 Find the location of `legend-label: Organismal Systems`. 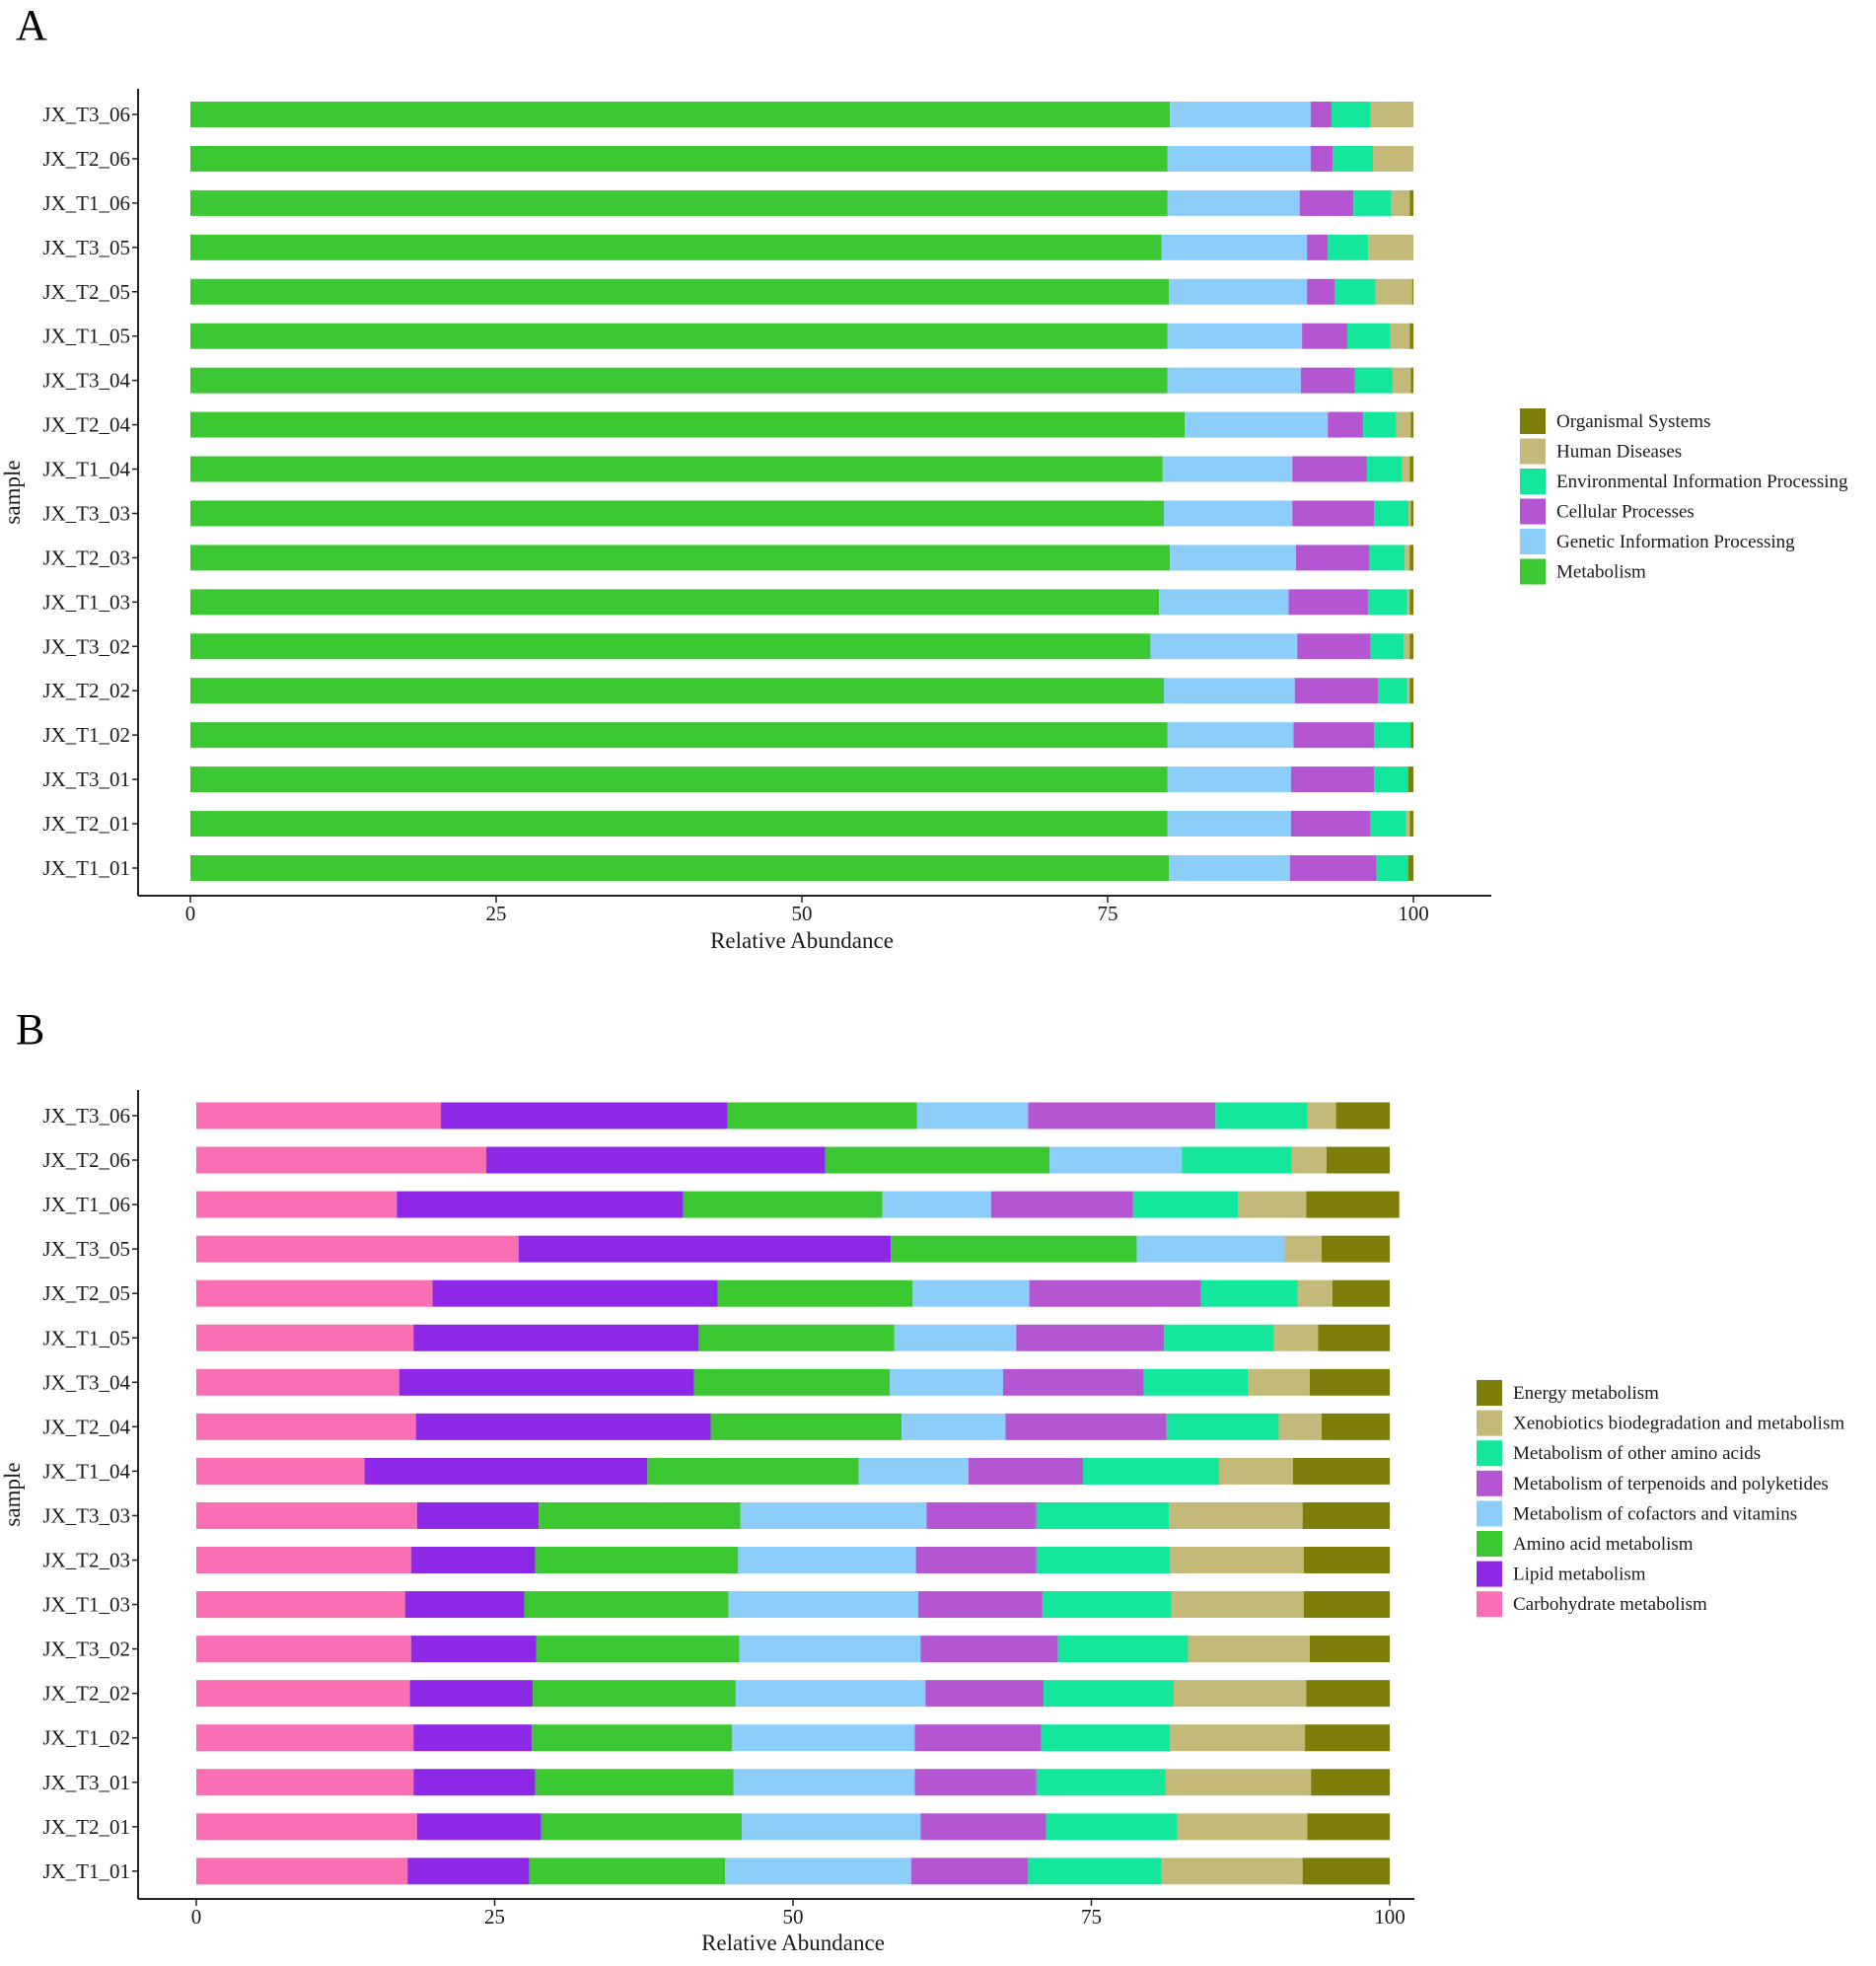

legend-label: Organismal Systems is located at coordinates (1633, 422).